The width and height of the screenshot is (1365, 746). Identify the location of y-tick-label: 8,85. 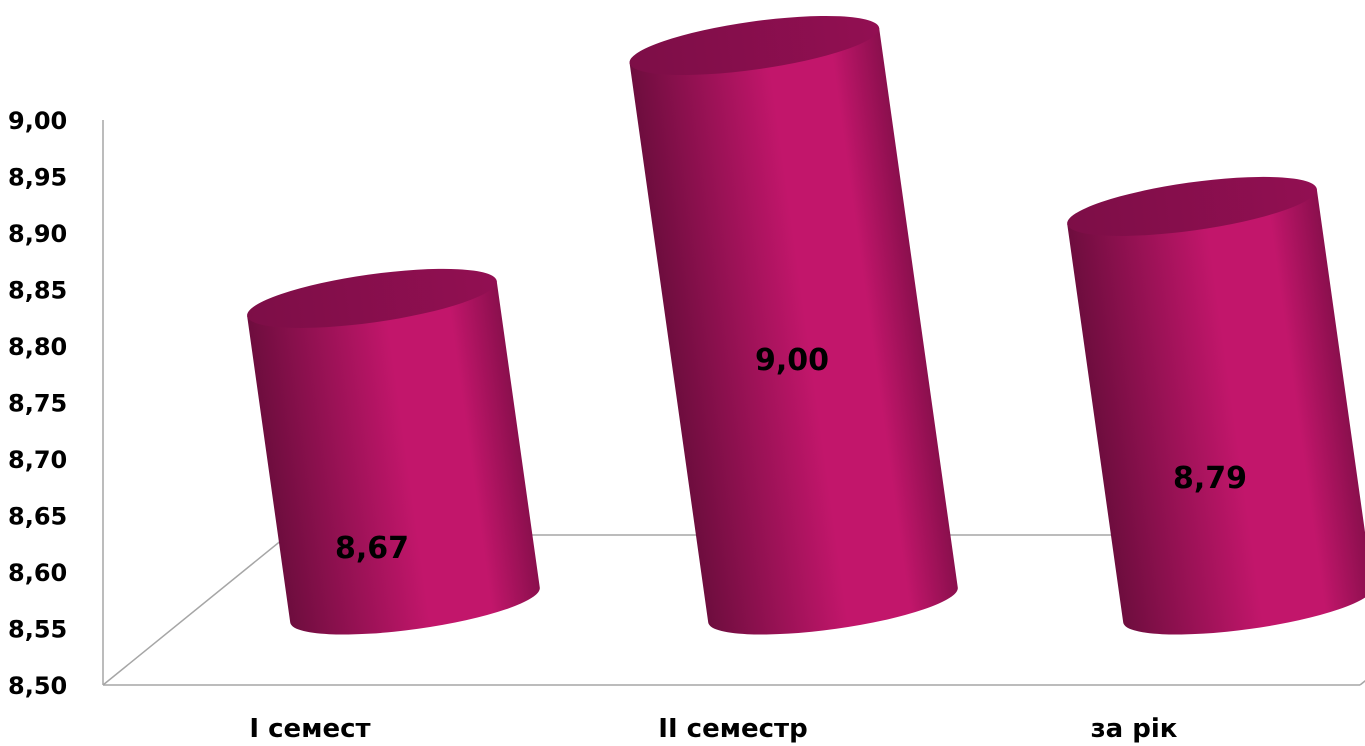
(37, 291).